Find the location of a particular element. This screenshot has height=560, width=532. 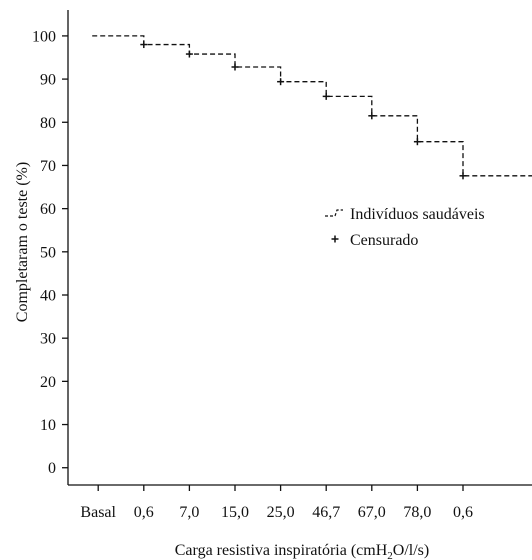

x-tick-label: 7,0 is located at coordinates (189, 512).